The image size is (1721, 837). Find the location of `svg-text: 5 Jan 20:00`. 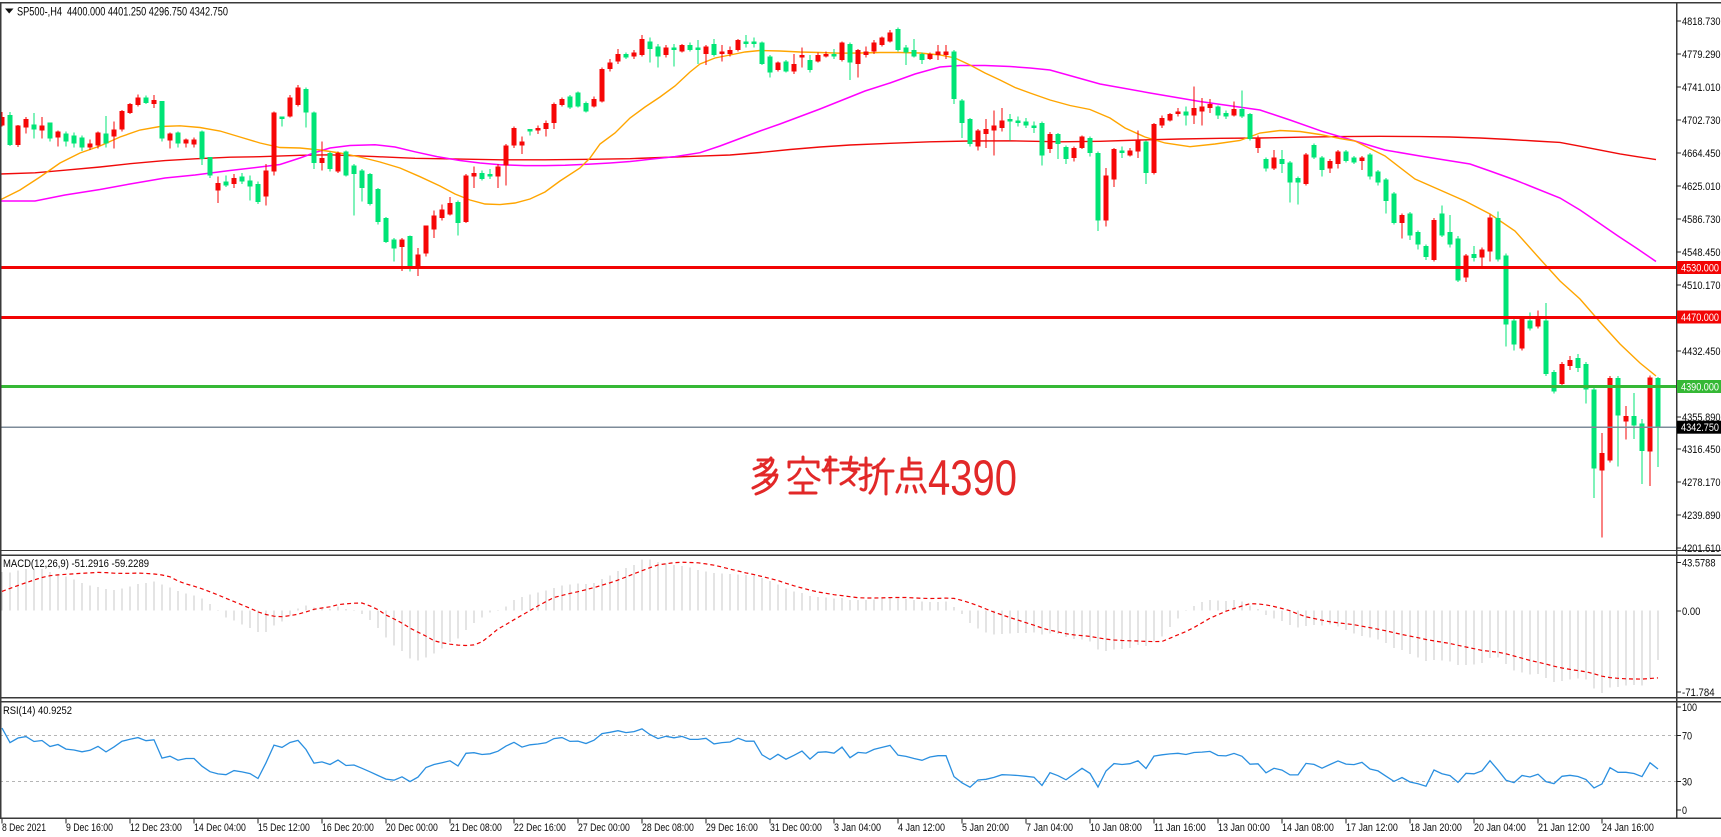

svg-text: 5 Jan 20:00 is located at coordinates (985, 828).